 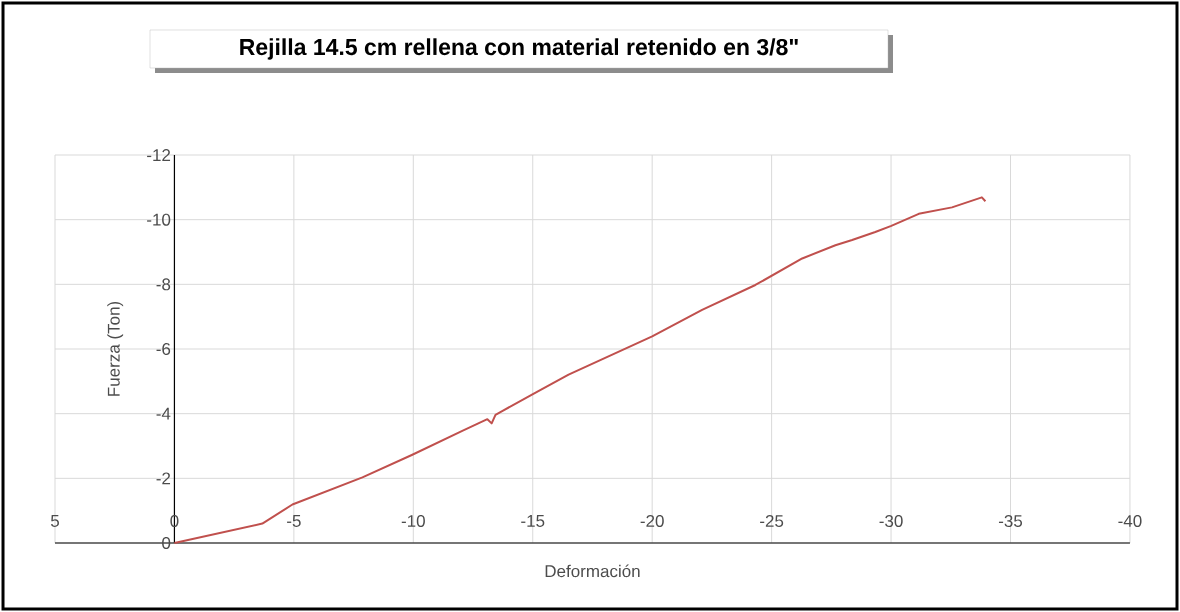 What do you see at coordinates (519, 49) in the screenshot?
I see `chart-title: Rejilla 14.5 cm rellena con material retenido en 3/8"` at bounding box center [519, 49].